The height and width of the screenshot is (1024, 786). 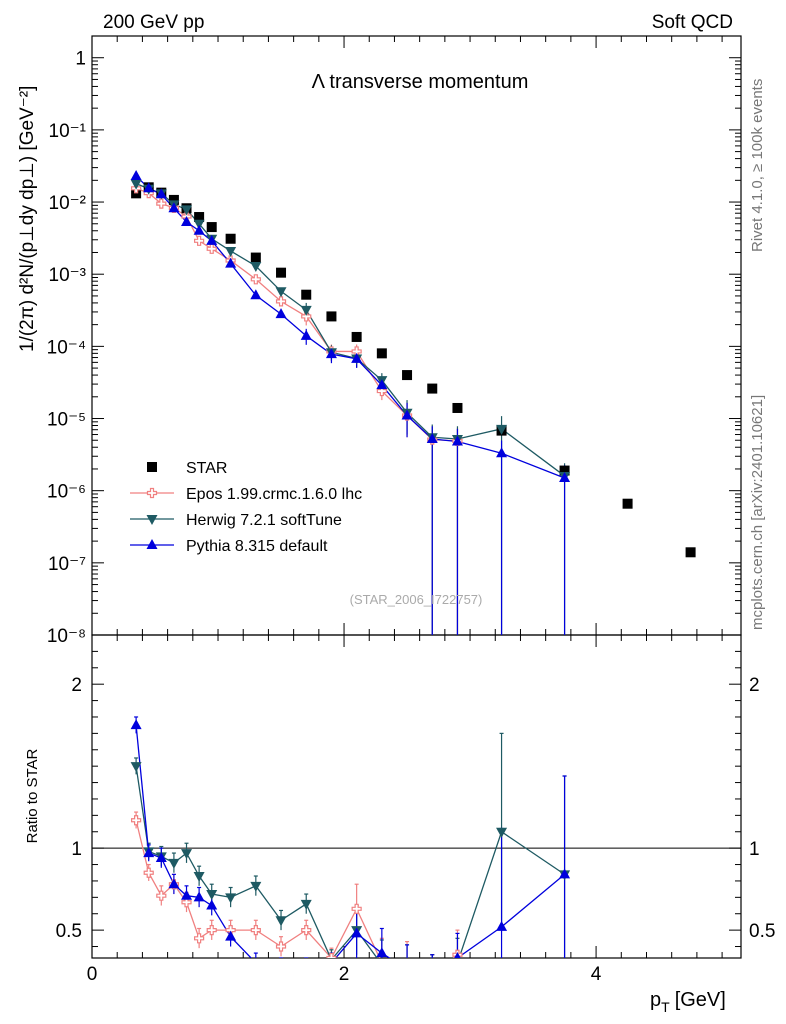 What do you see at coordinates (68, 131) in the screenshot?
I see `y-tick-label-main: 10⁻¹` at bounding box center [68, 131].